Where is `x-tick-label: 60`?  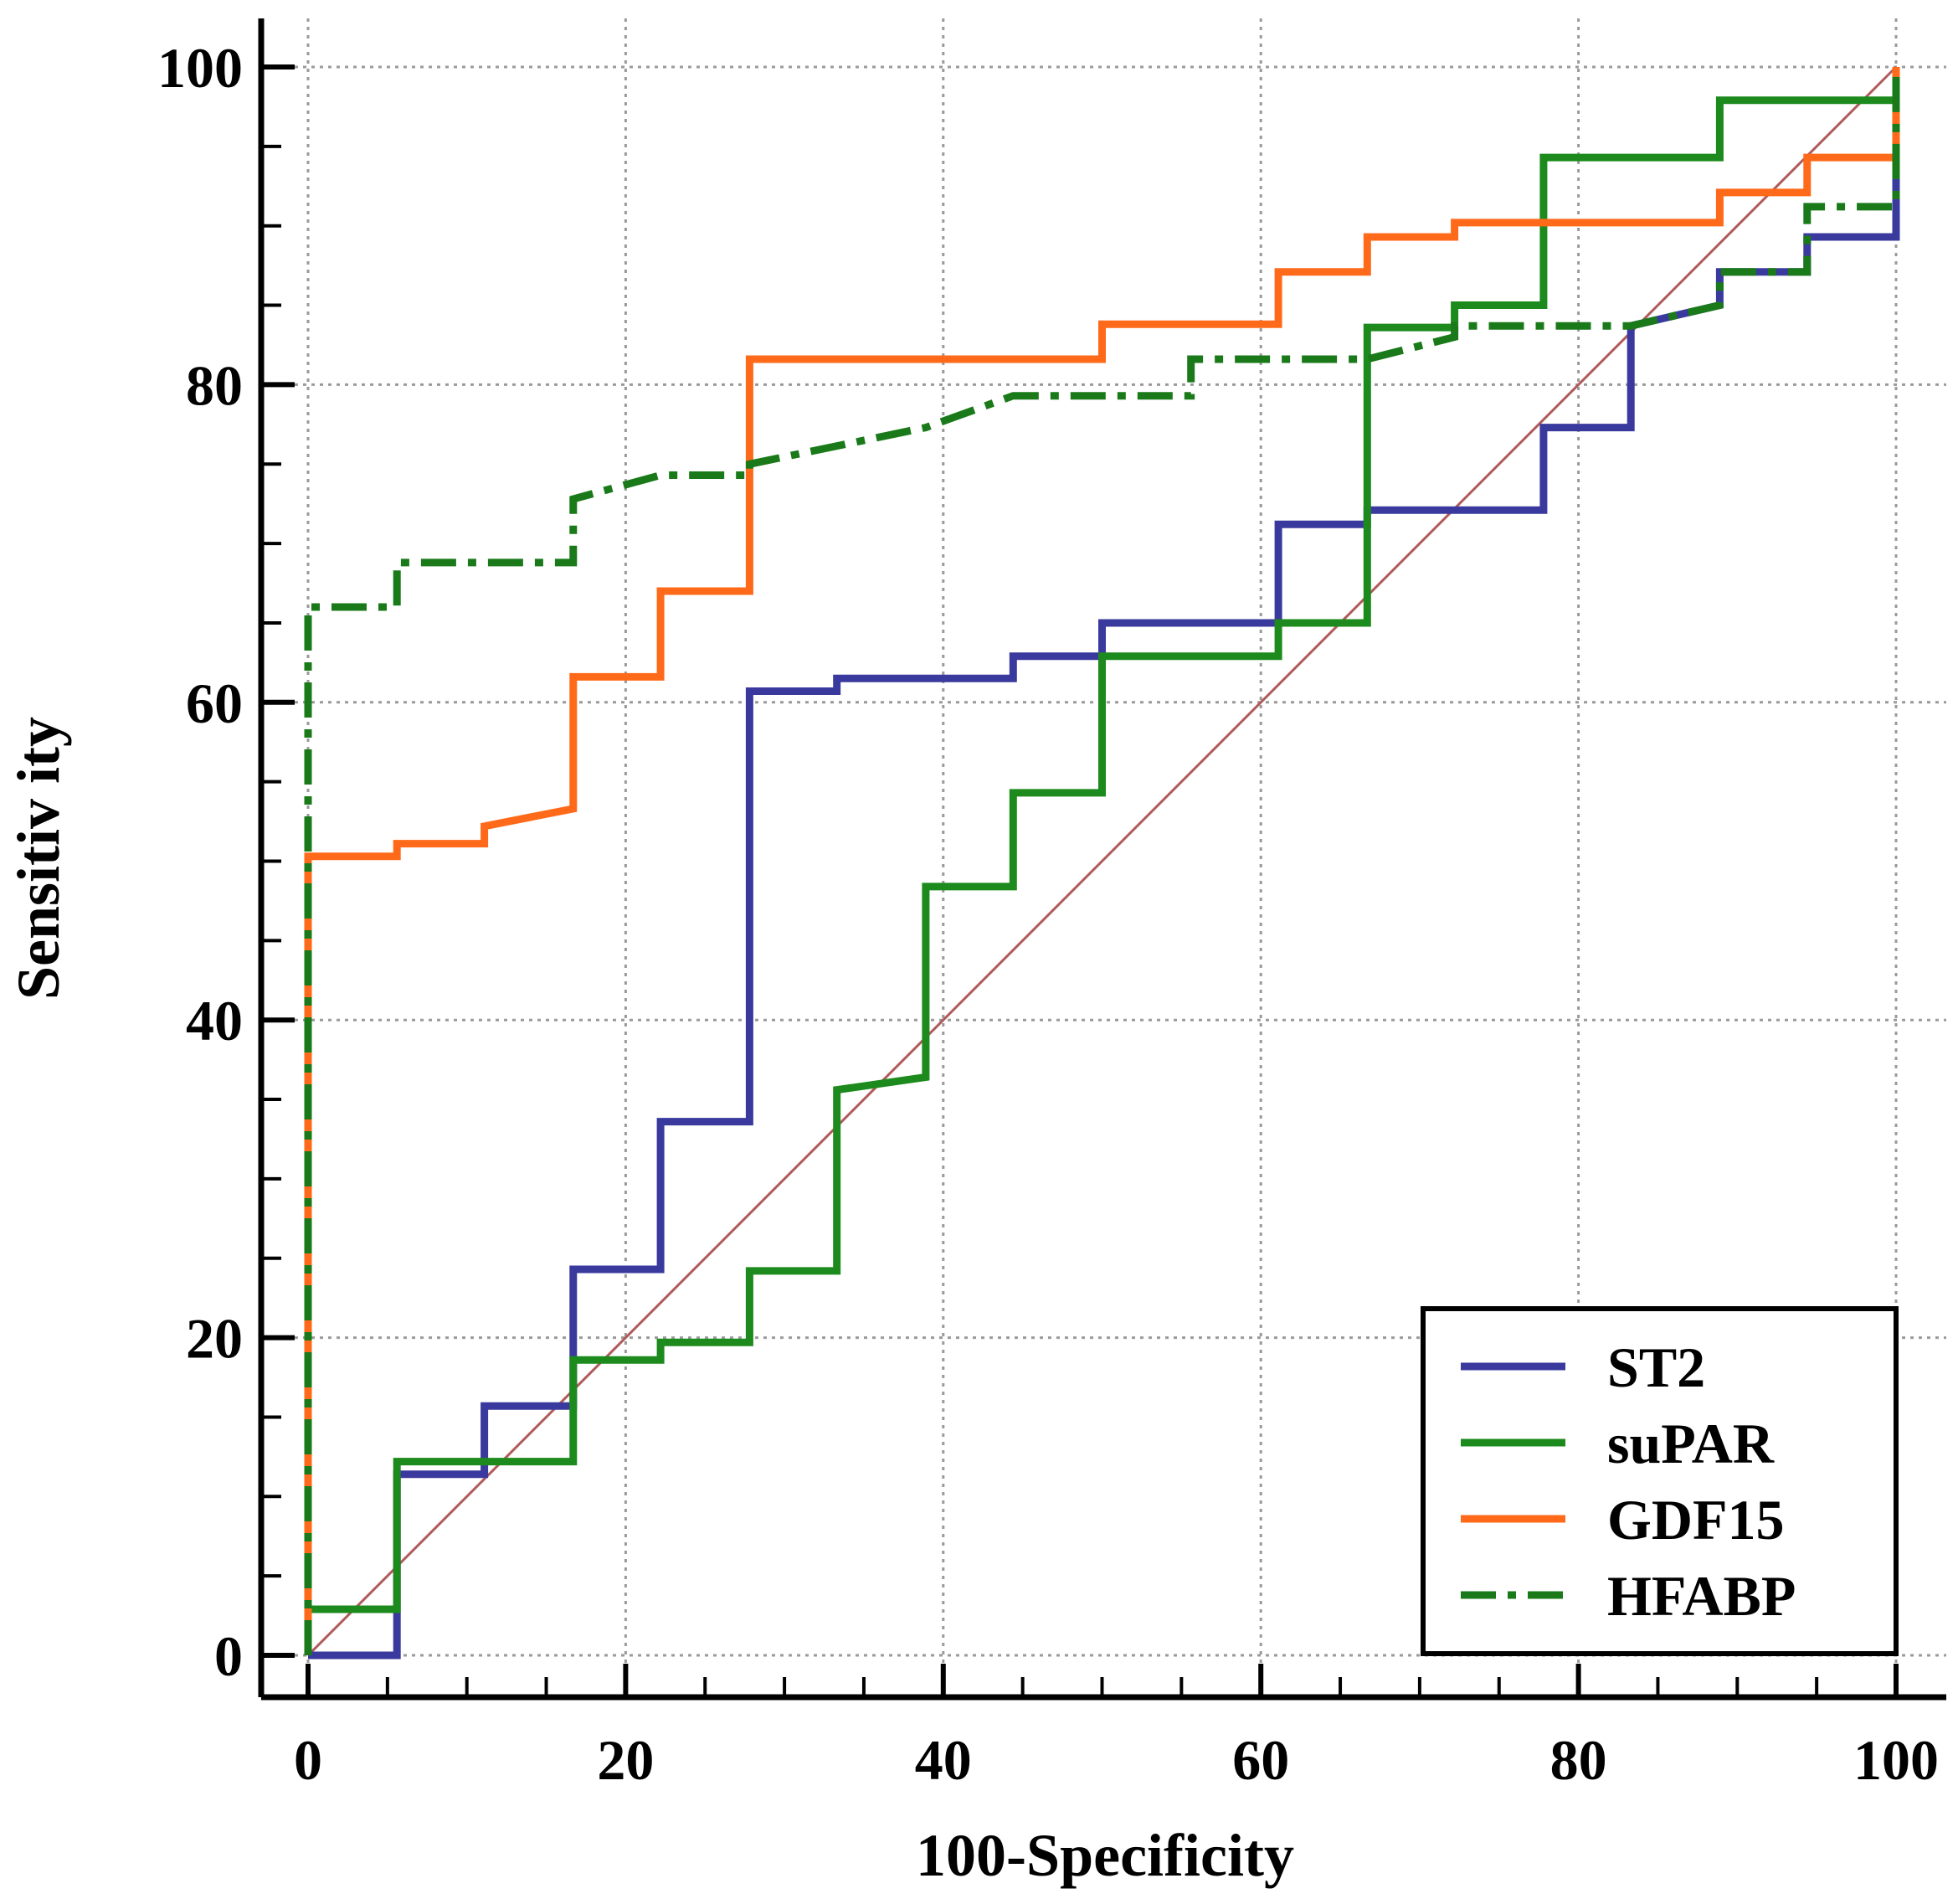 x-tick-label: 60 is located at coordinates (1260, 1760).